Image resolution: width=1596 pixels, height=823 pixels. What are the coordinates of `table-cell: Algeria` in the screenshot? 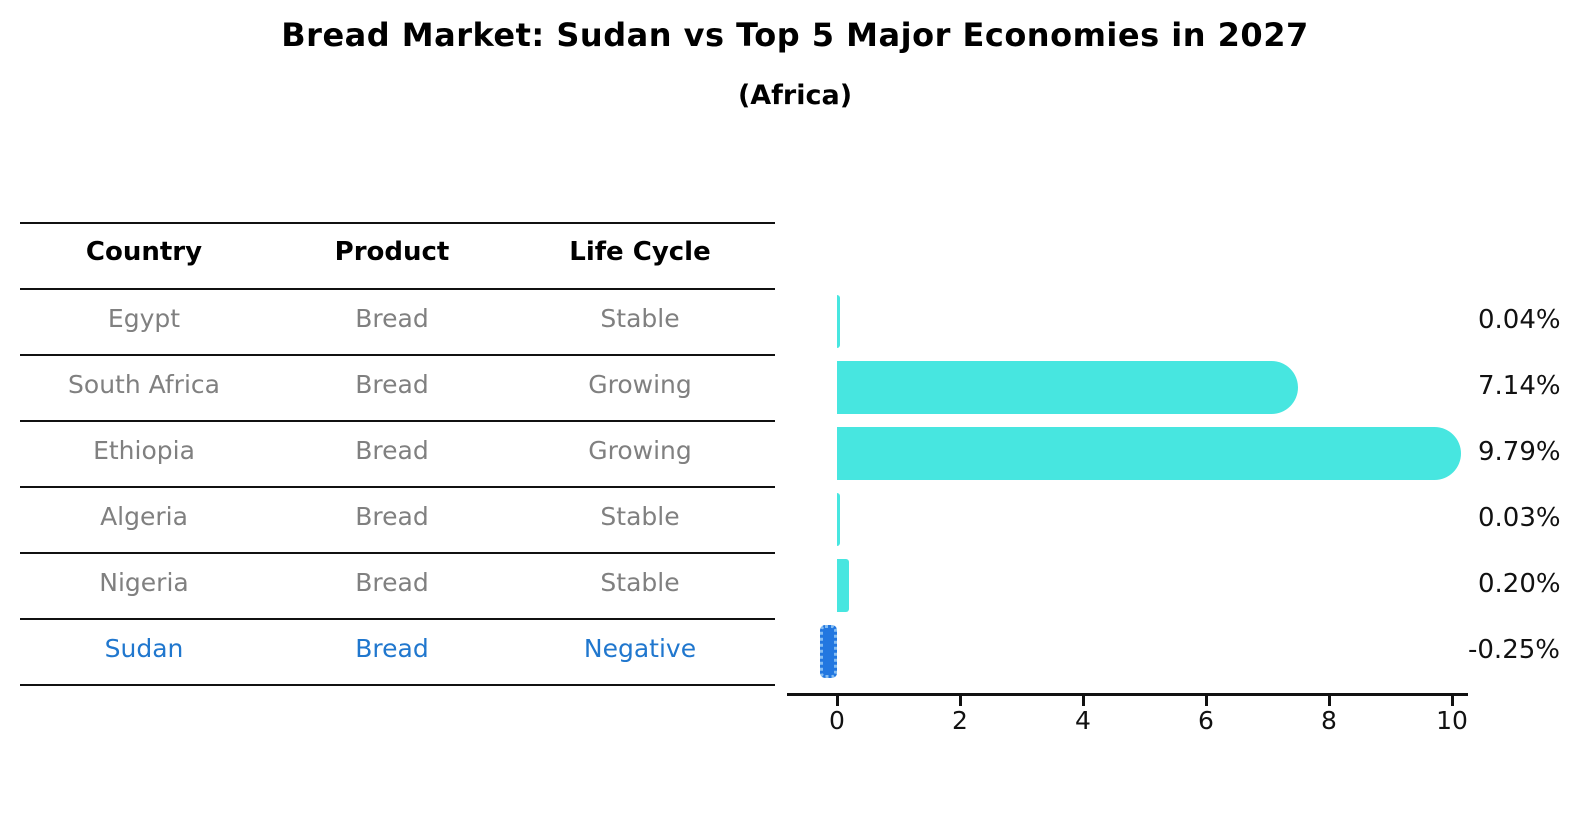 It's located at (144, 516).